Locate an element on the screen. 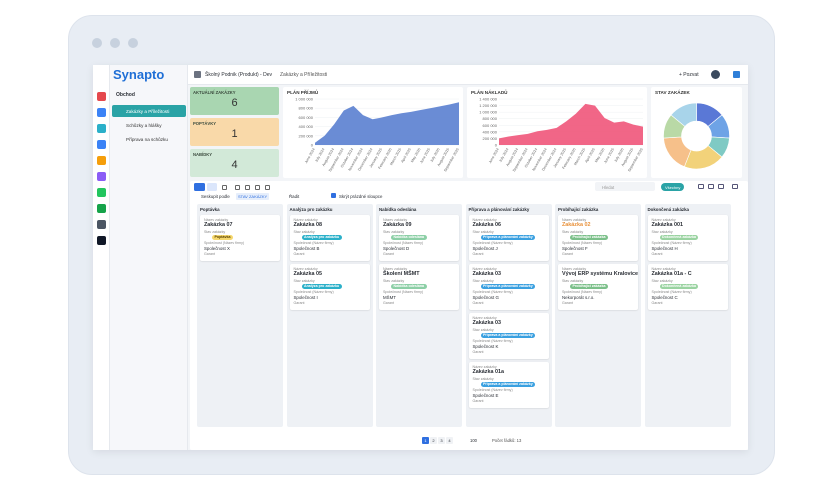  x-tick-label: May 2025 is located at coordinates (599, 156).